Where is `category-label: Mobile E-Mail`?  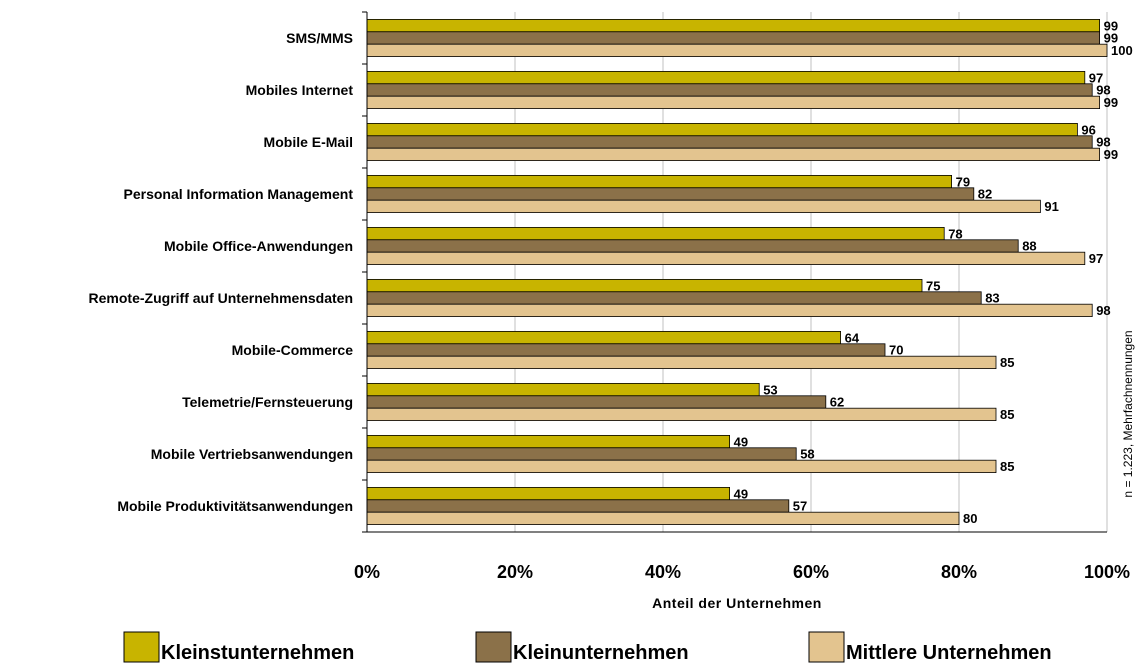 category-label: Mobile E-Mail is located at coordinates (308, 142).